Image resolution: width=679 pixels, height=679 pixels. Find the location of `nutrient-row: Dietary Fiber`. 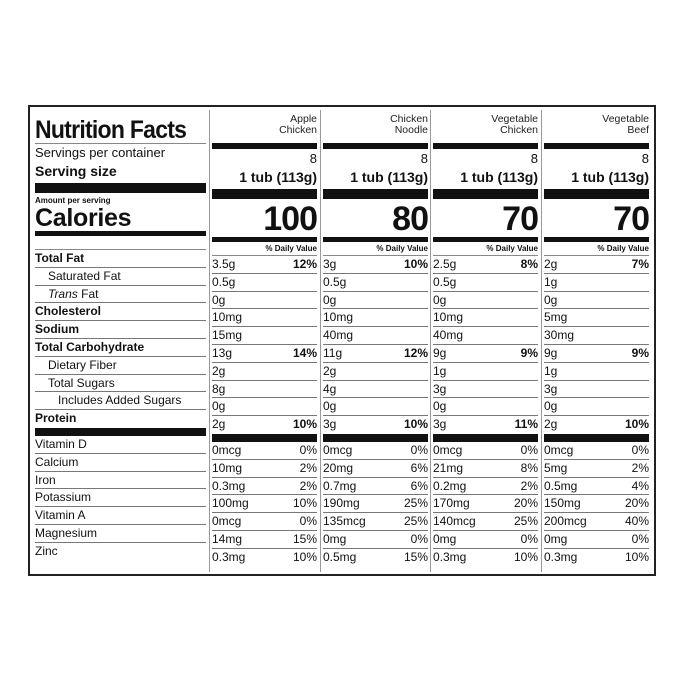

nutrient-row: Dietary Fiber is located at coordinates (120, 366).